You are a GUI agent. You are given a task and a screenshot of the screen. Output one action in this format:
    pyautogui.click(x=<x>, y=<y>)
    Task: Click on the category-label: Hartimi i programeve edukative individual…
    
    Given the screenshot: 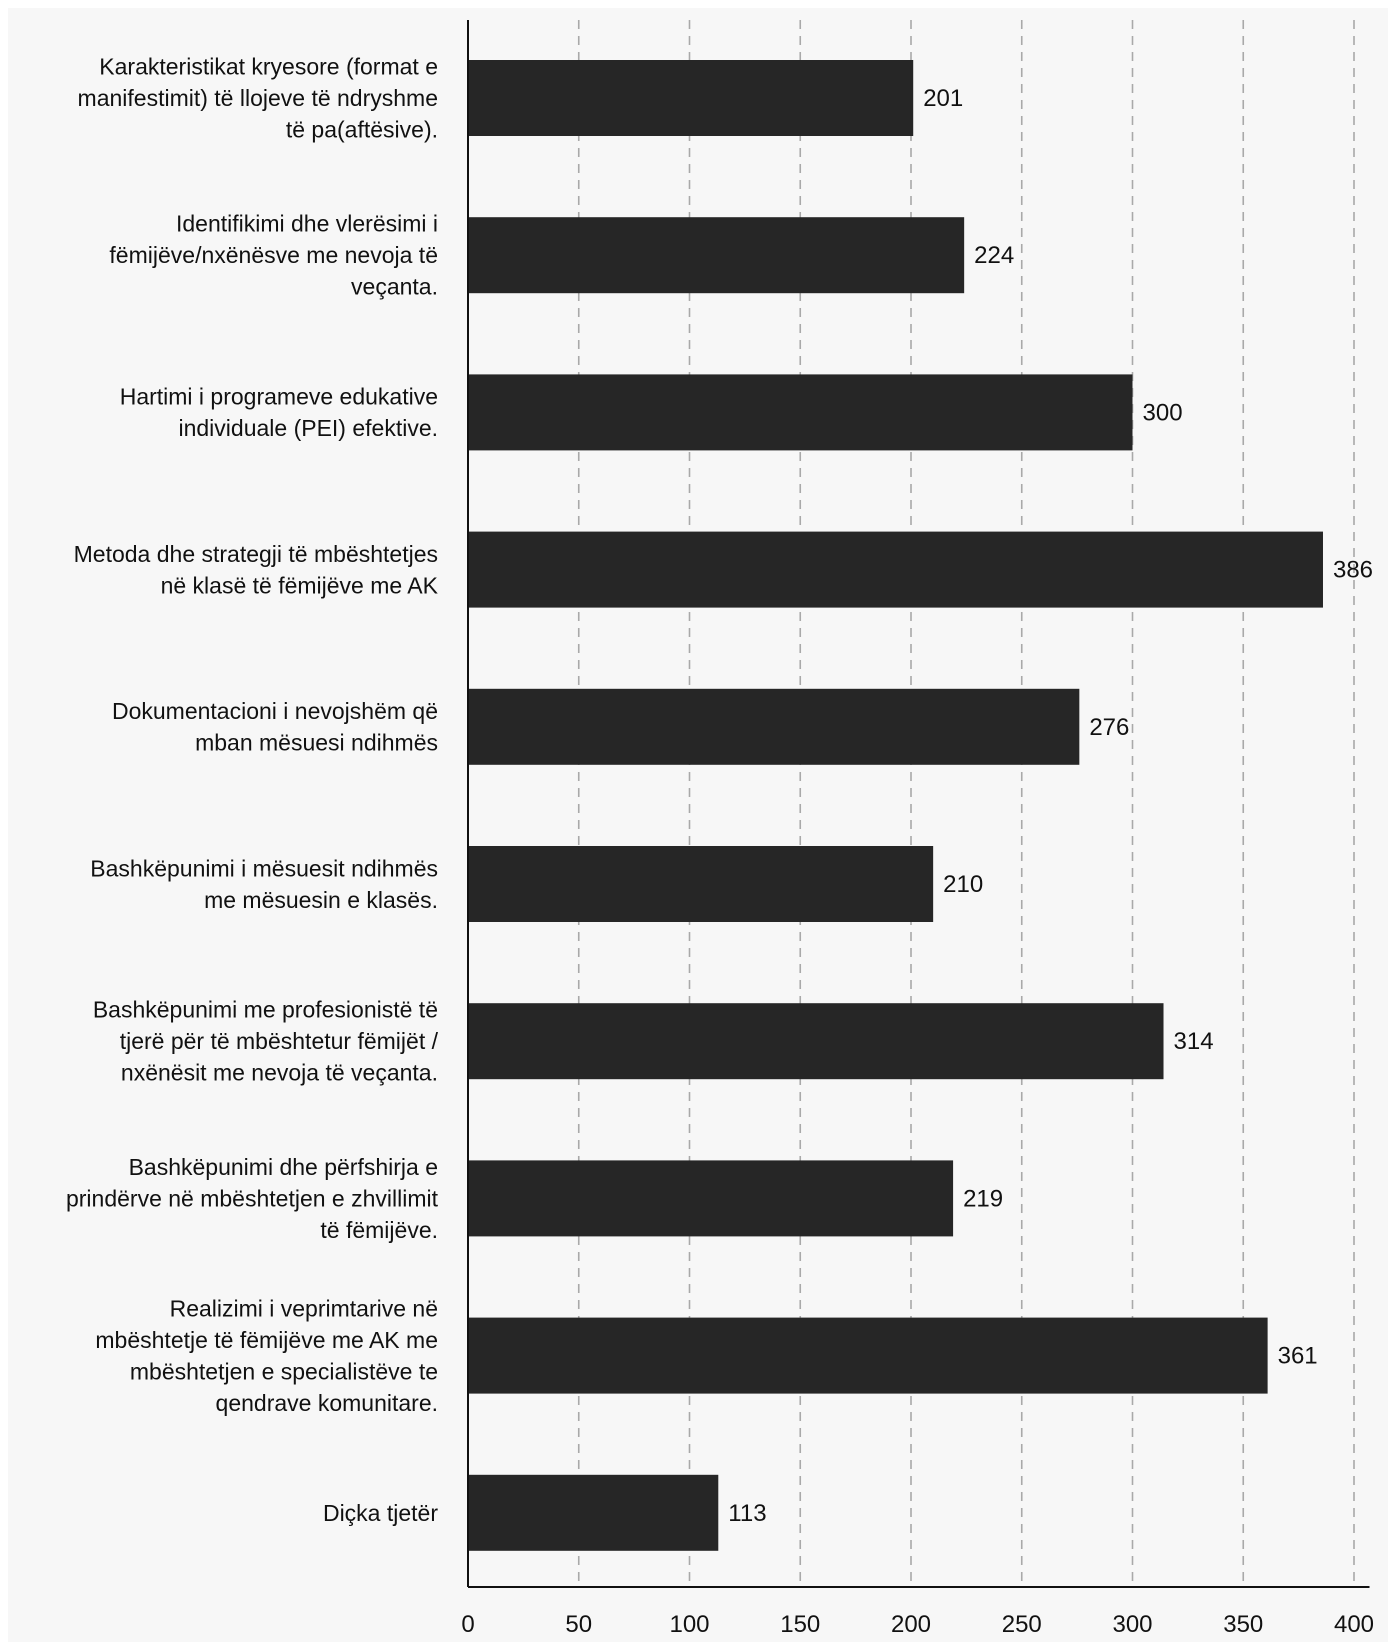 What is the action you would take?
    pyautogui.click(x=279, y=413)
    